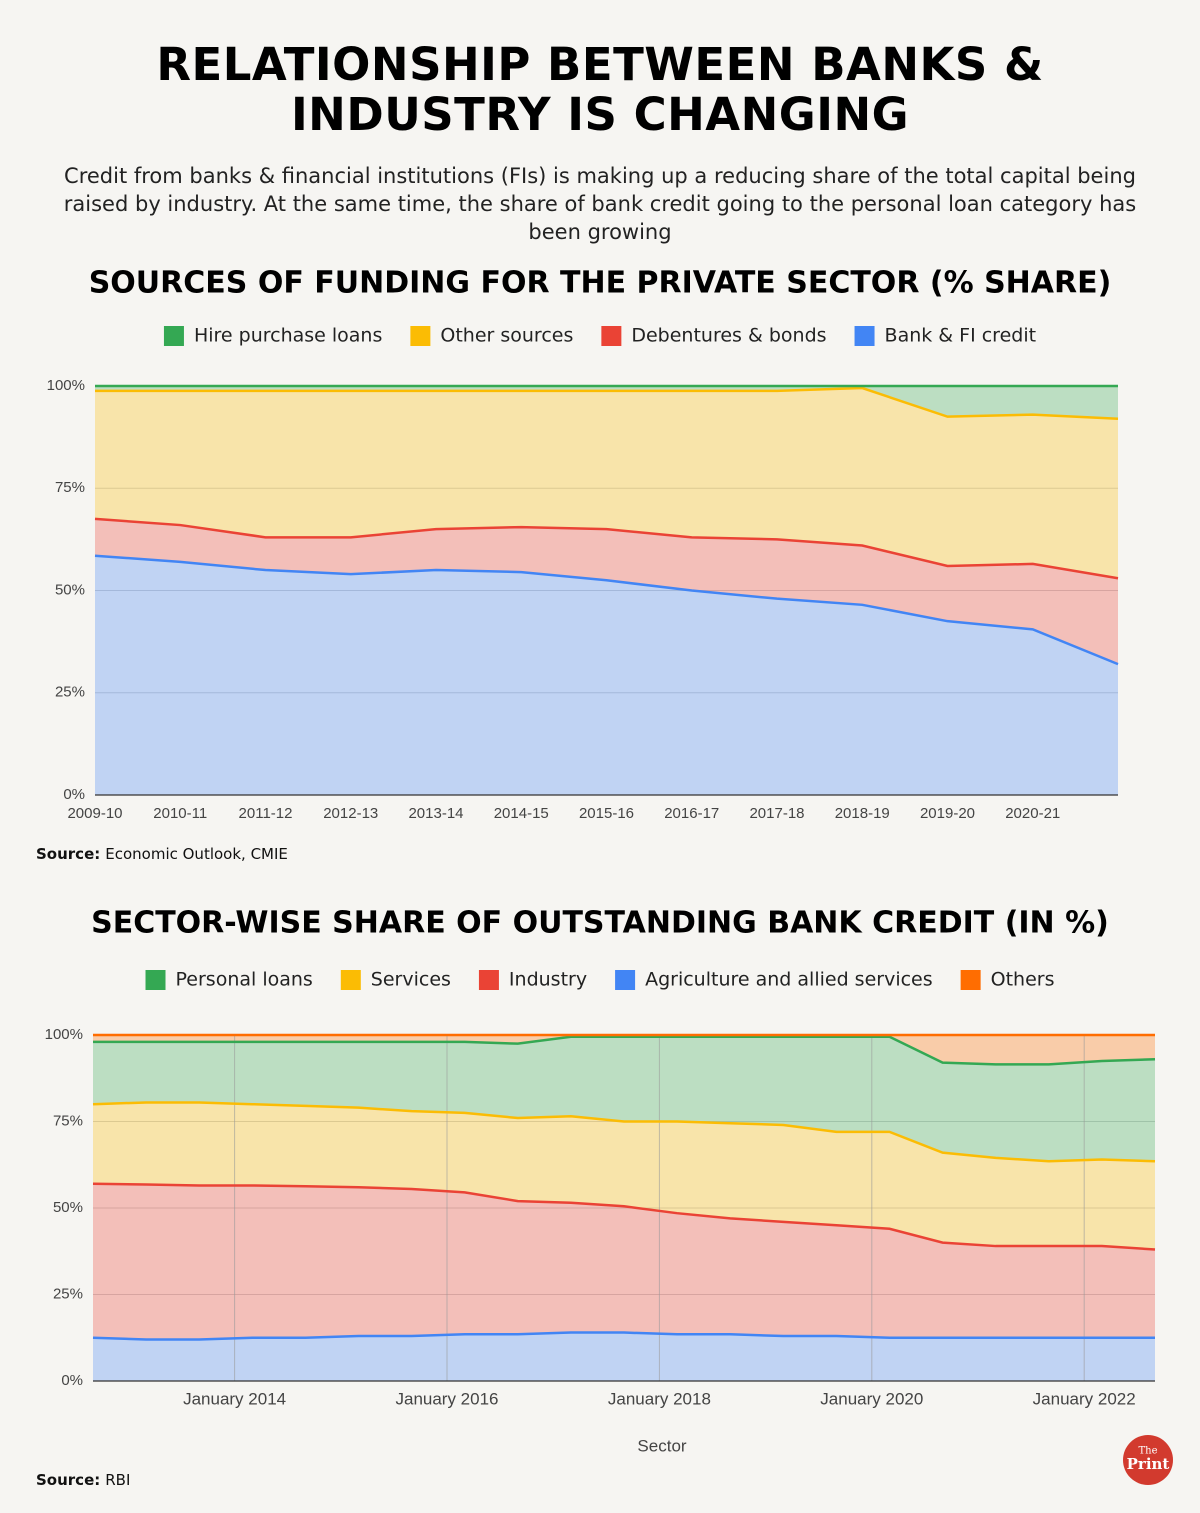 Image resolution: width=1200 pixels, height=1513 pixels. Describe the element at coordinates (606, 813) in the screenshot. I see `x-tick-label: 2015-16` at that location.